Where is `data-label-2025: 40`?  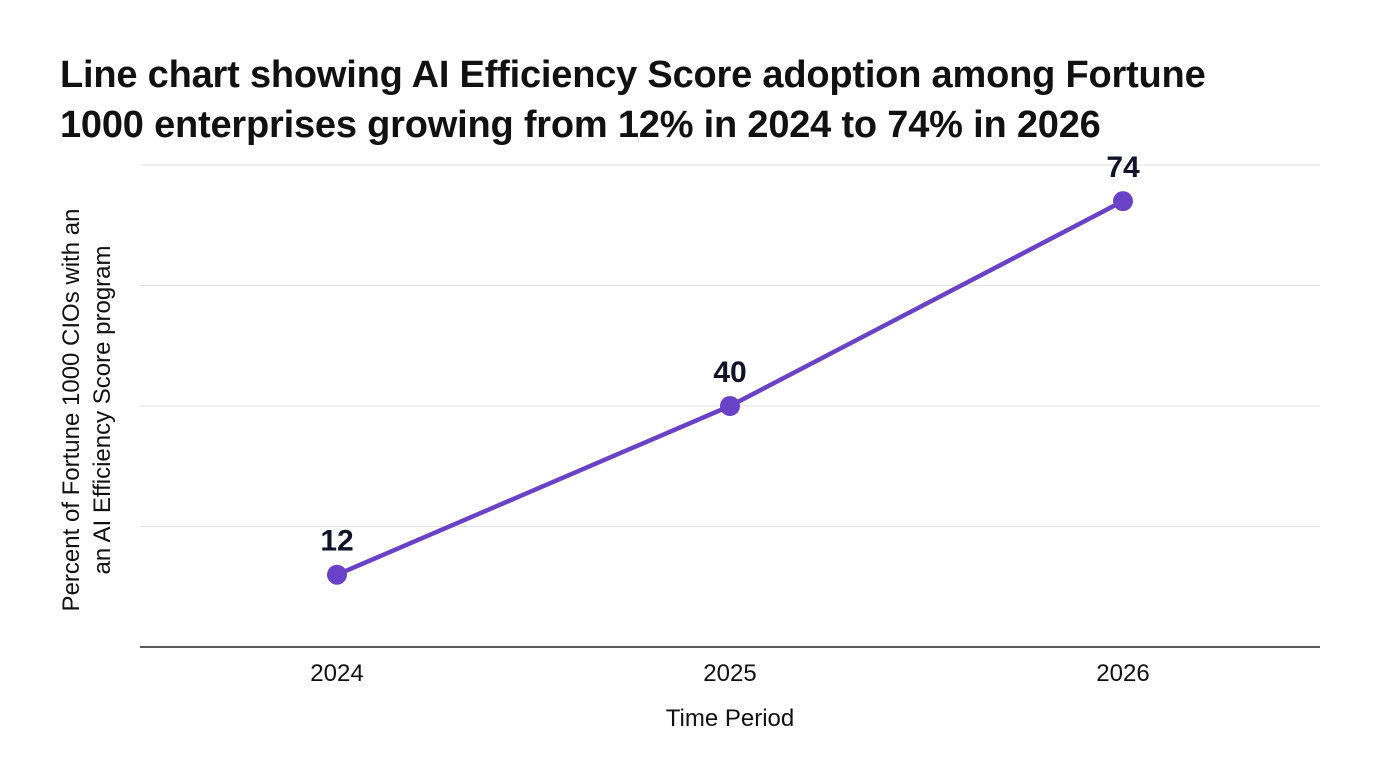 data-label-2025: 40 is located at coordinates (729, 372).